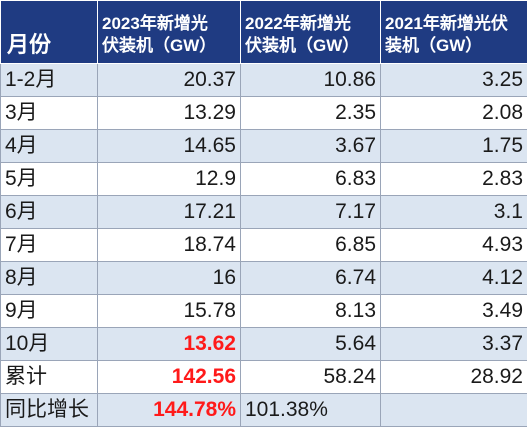 The height and width of the screenshot is (431, 527). I want to click on value-2023-cell: 17.21, so click(169, 212).